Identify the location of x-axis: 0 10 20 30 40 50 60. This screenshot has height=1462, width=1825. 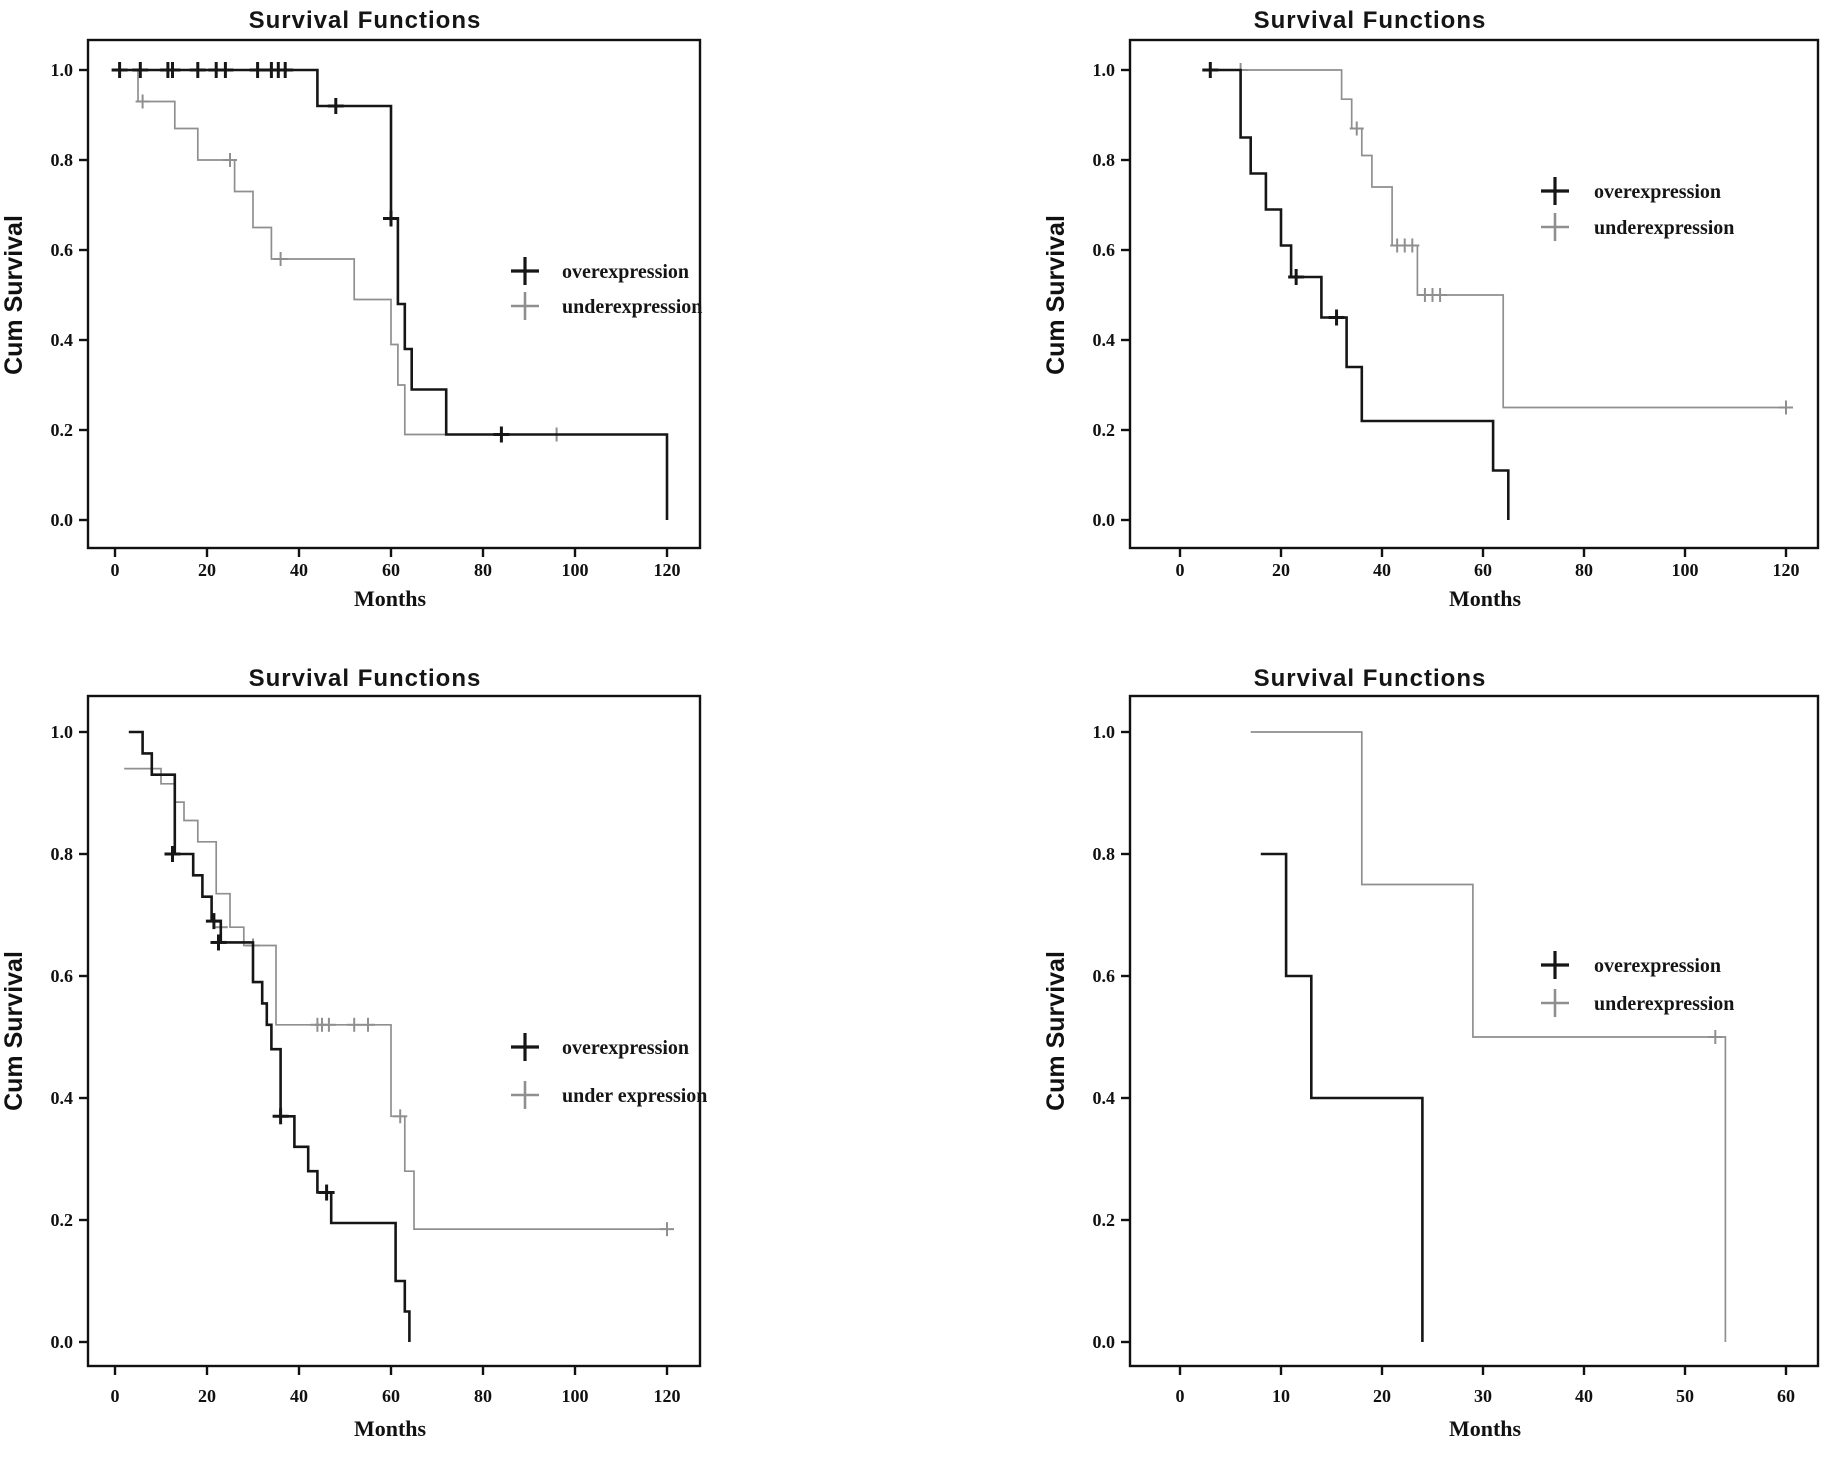
(1485, 1386).